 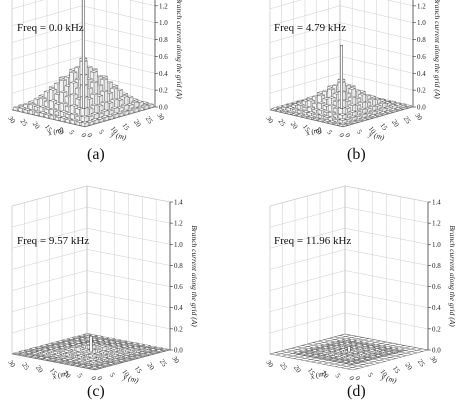 I want to click on z-tick-label: 0.4, so click(x=436, y=308).